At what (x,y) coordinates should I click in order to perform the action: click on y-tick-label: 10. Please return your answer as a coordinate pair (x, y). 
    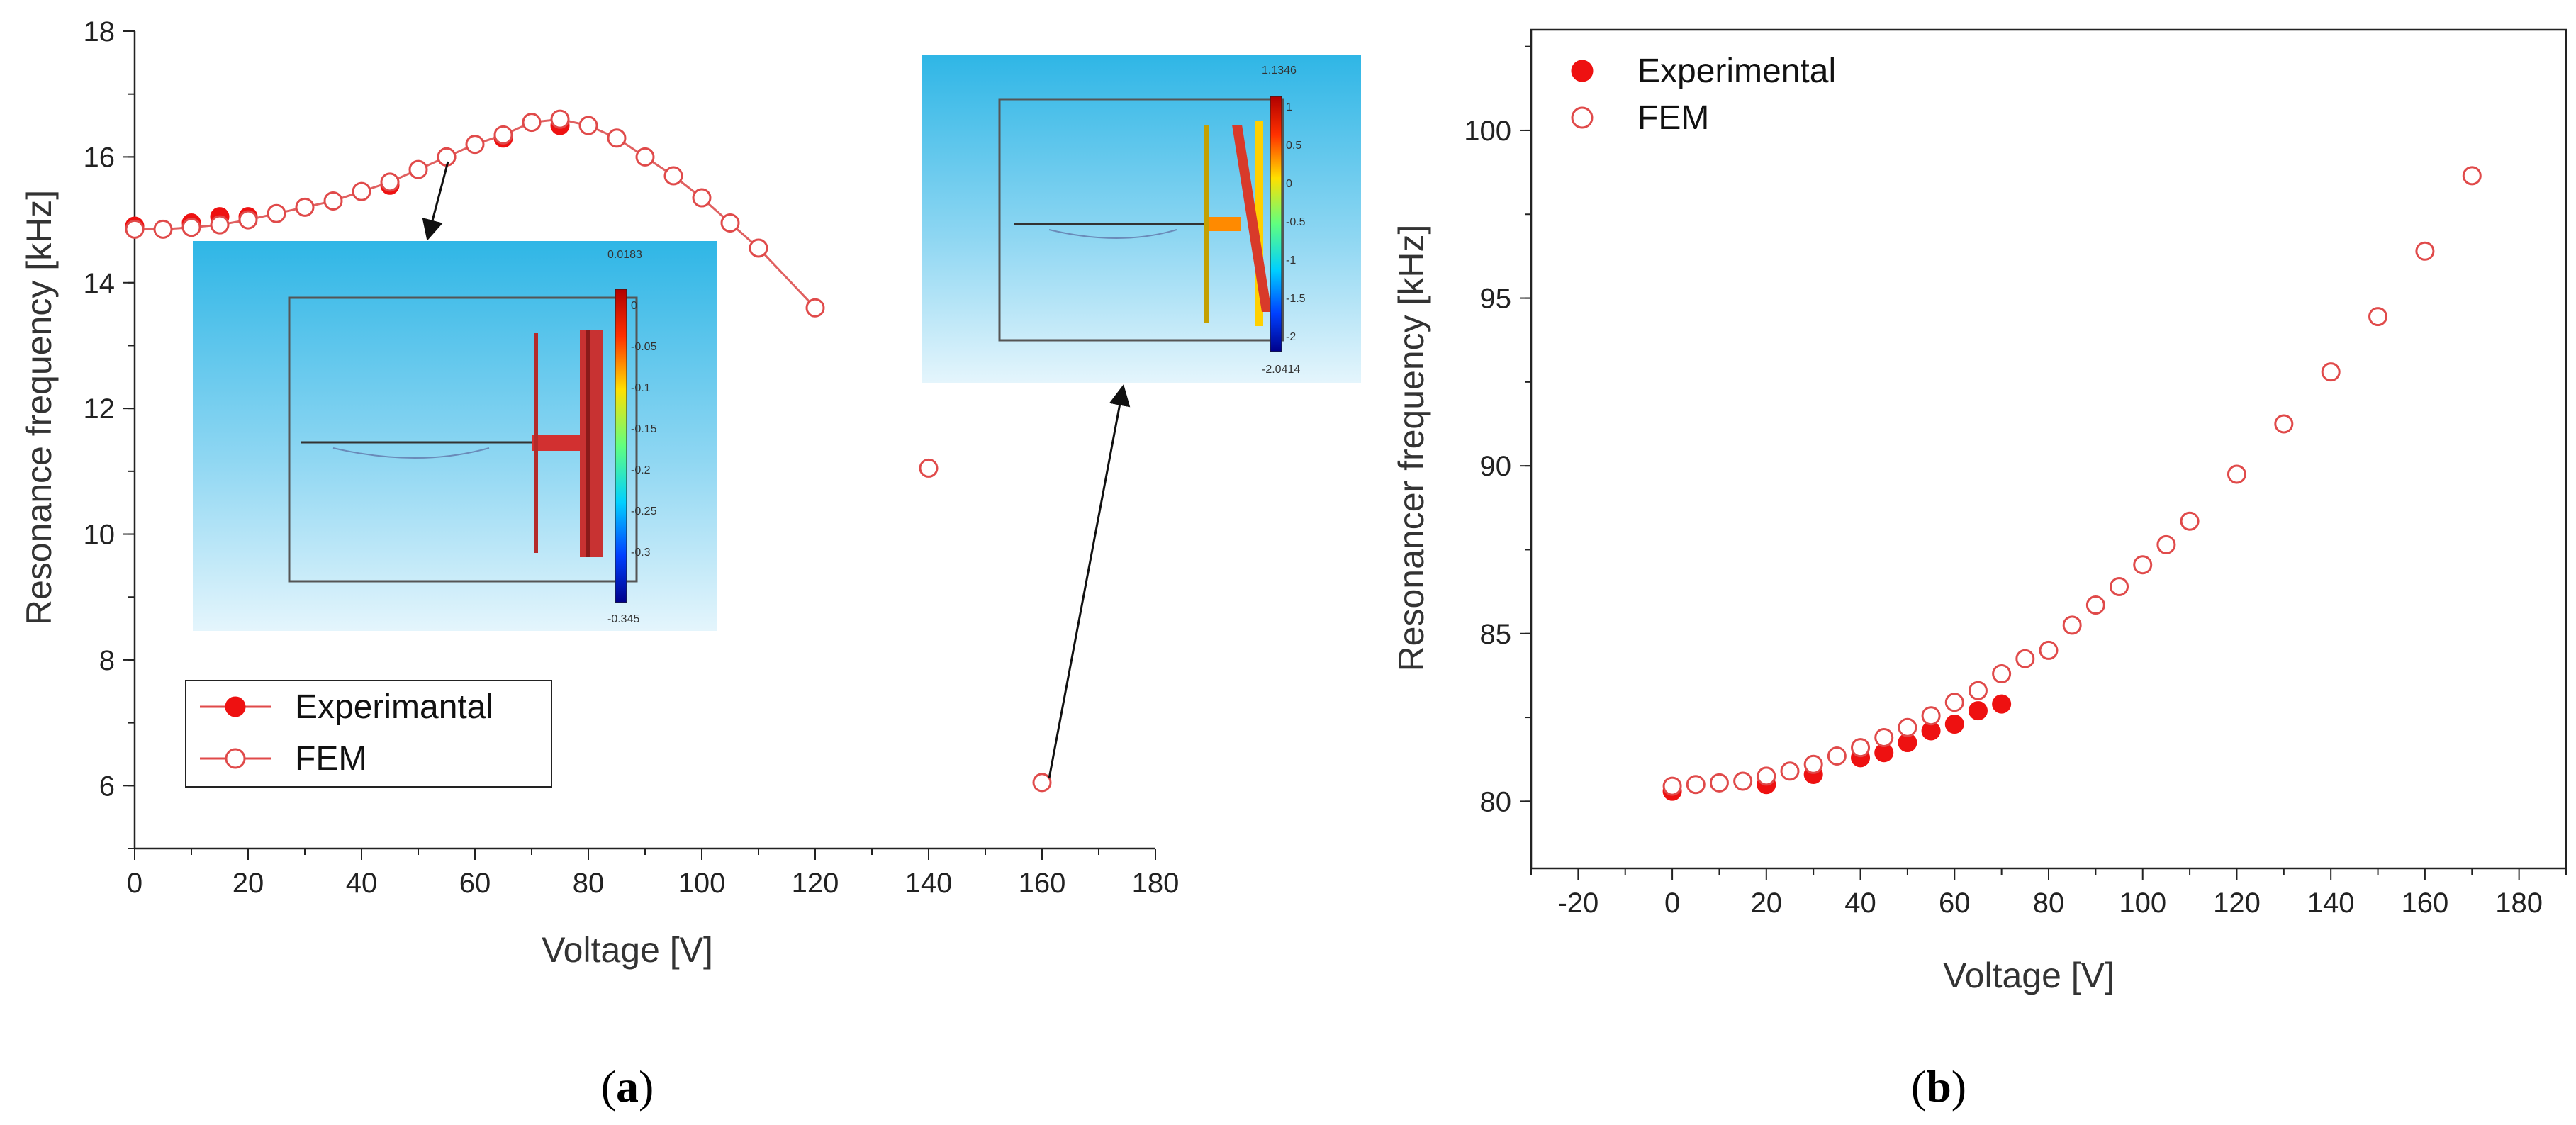
    Looking at the image, I should click on (100, 535).